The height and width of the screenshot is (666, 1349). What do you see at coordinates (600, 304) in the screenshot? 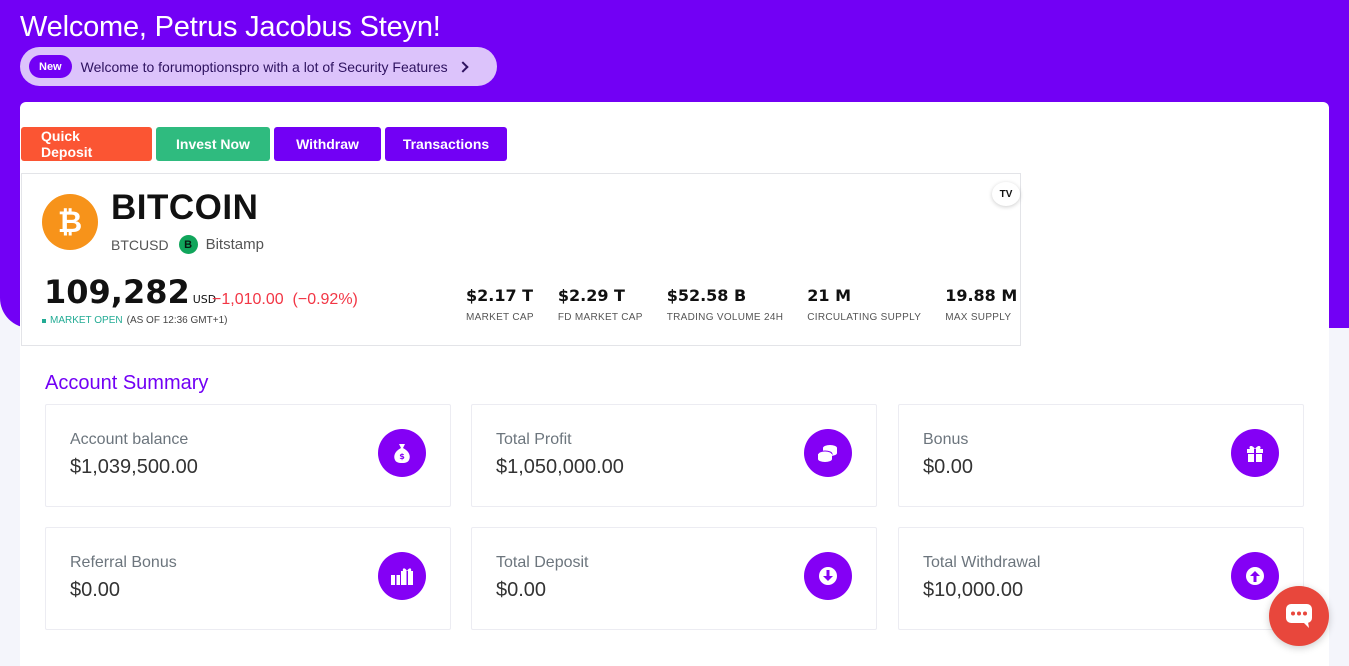
I see `stat-fd-market-cap: $2.29 T FD MARKET CAP` at bounding box center [600, 304].